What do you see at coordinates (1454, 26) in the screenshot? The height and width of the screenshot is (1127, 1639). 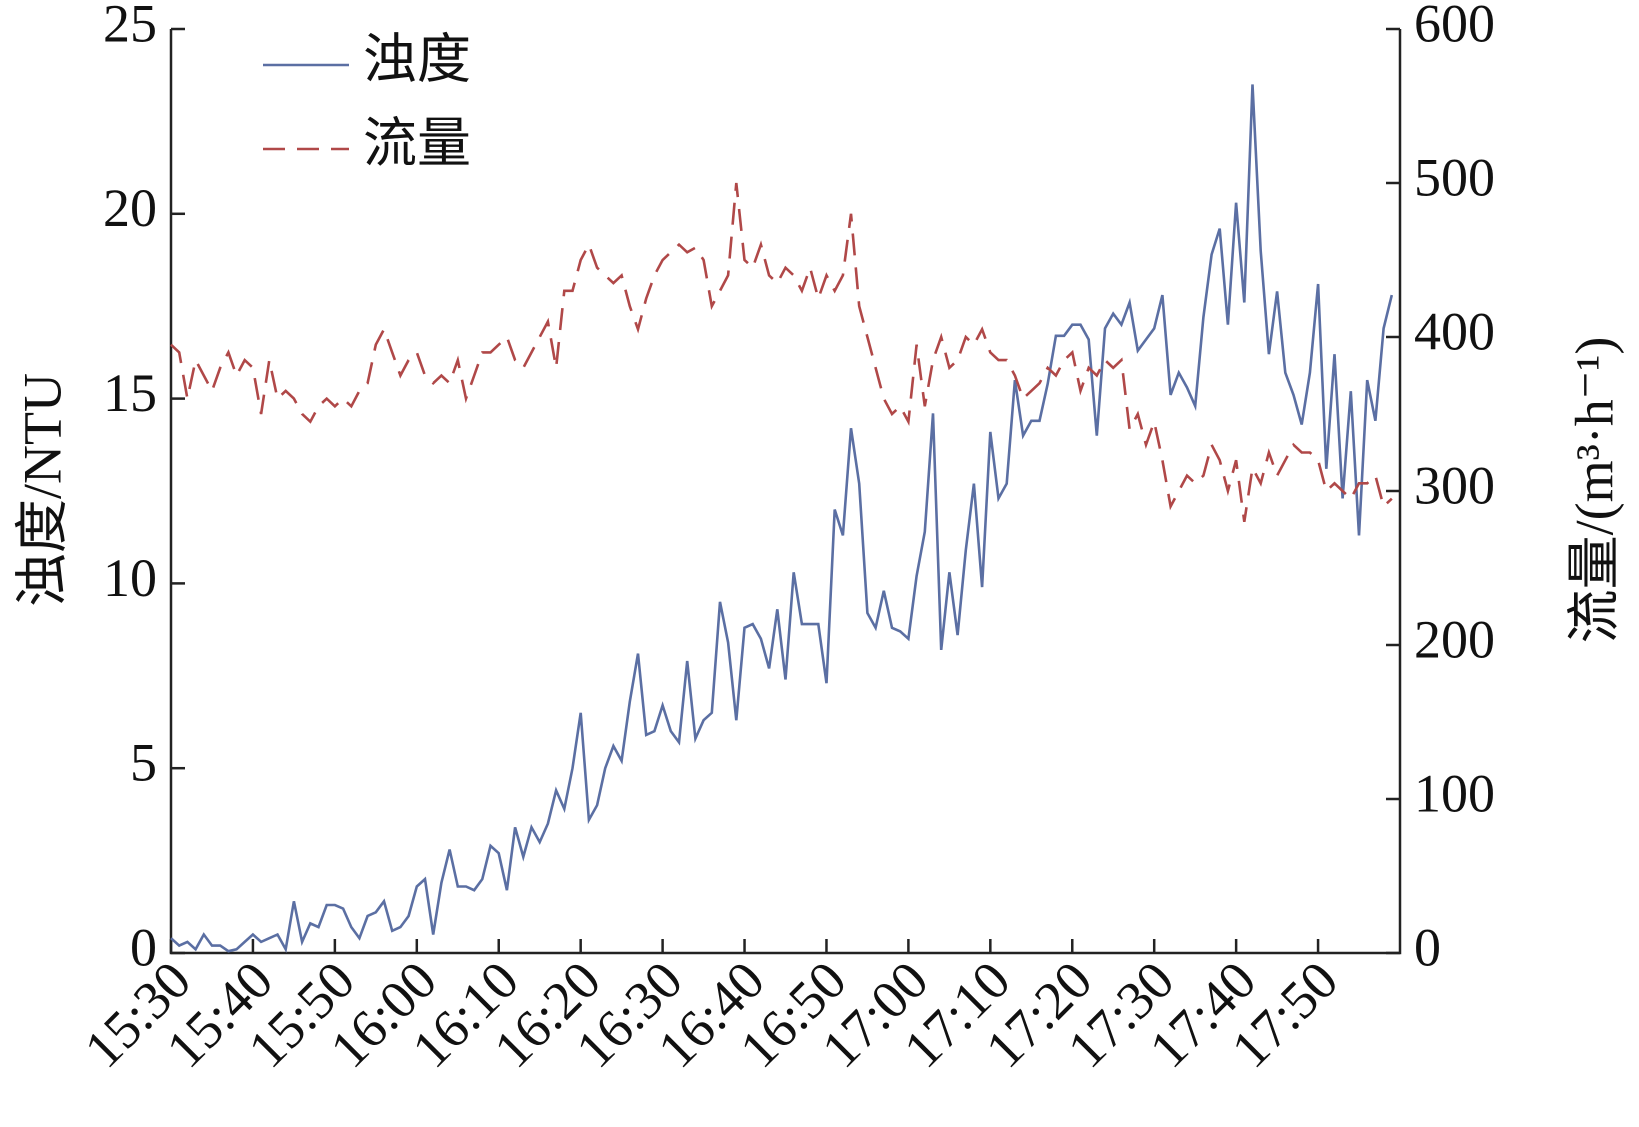 I see `y2-tick-label: 600` at bounding box center [1454, 26].